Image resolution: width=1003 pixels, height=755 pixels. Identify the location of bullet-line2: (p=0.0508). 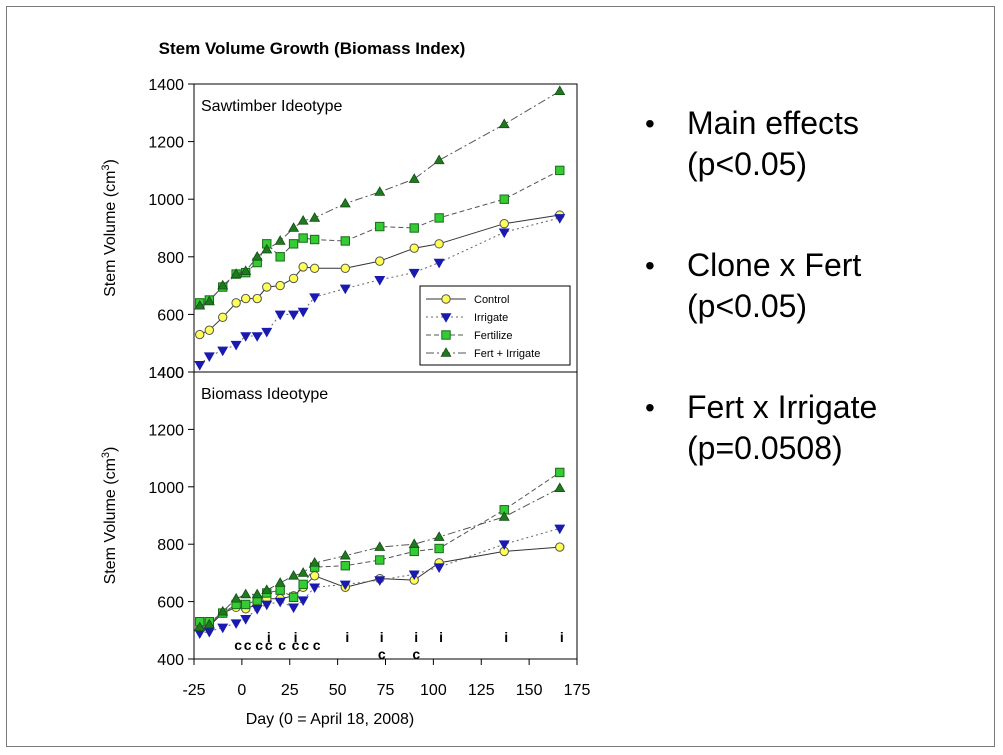
(765, 448).